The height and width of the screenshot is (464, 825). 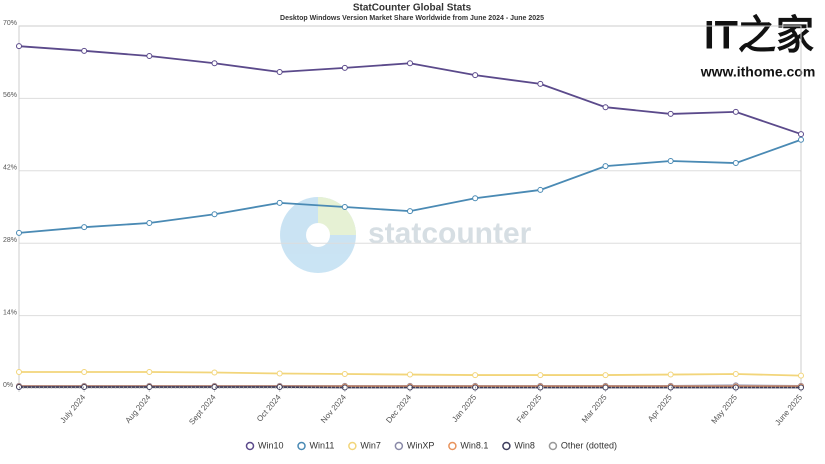 What do you see at coordinates (758, 72) in the screenshot?
I see `logo-text: www.ithome.com` at bounding box center [758, 72].